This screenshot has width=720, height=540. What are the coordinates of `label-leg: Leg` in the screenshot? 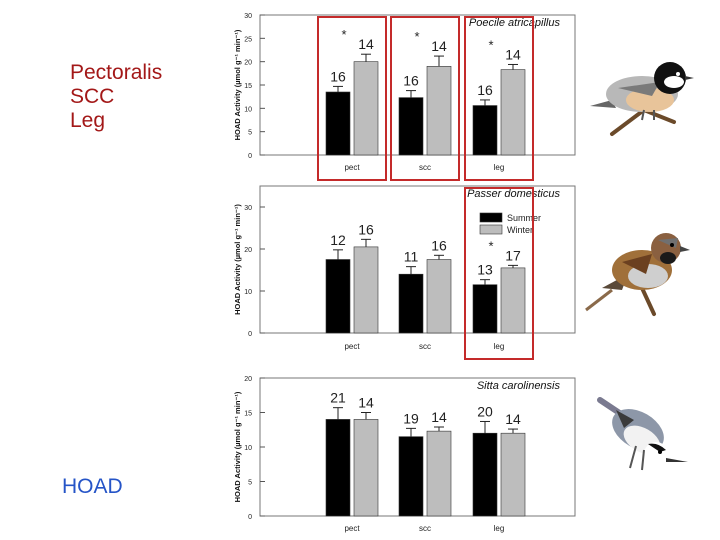 It's located at (88, 121).